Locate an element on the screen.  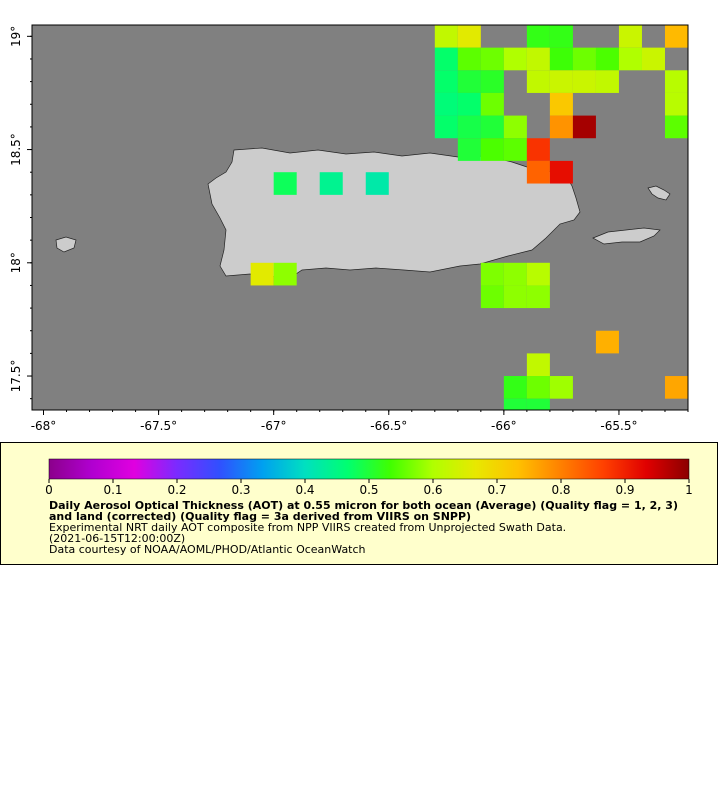
vieques-island is located at coordinates (626, 236).